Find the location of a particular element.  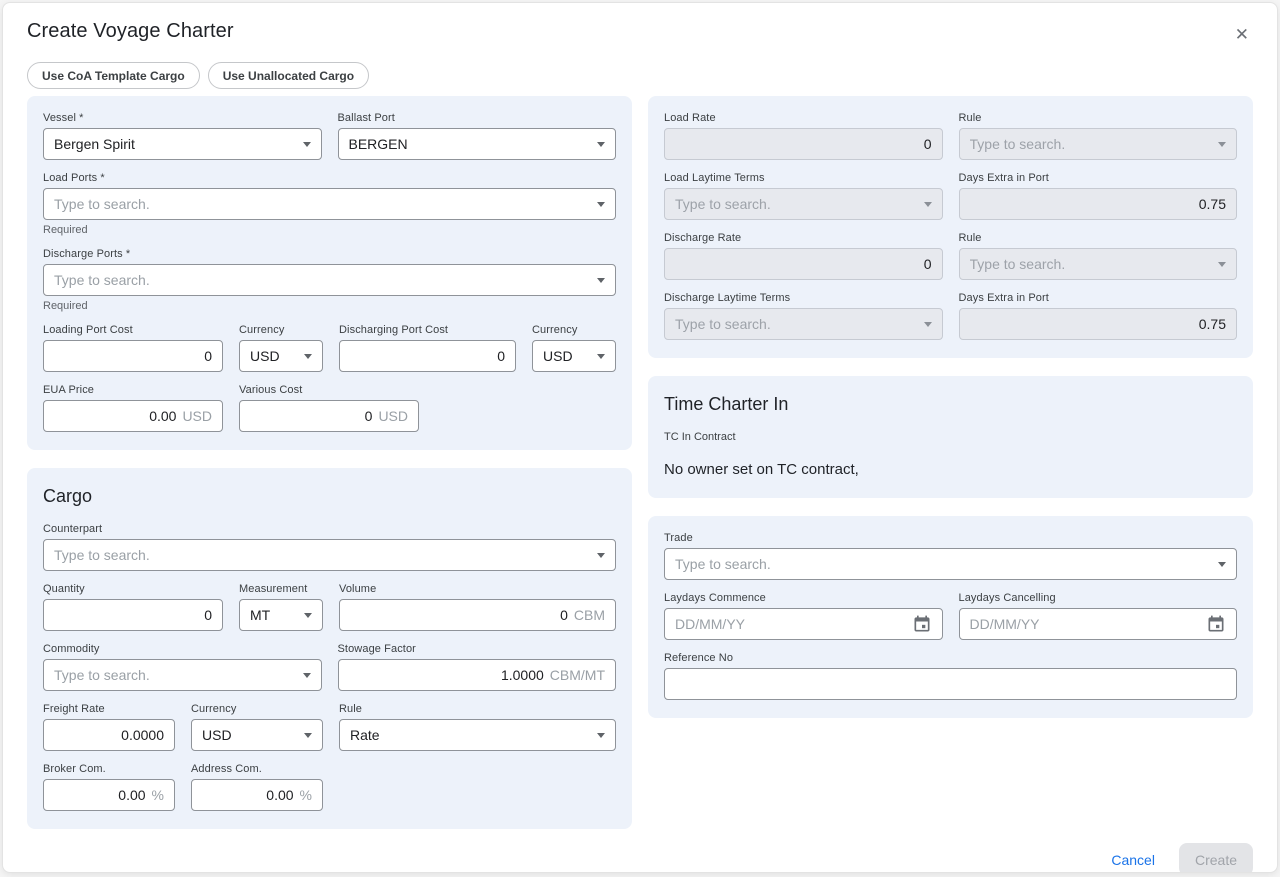

eua-price-input-wrap: USD is located at coordinates (133, 416).